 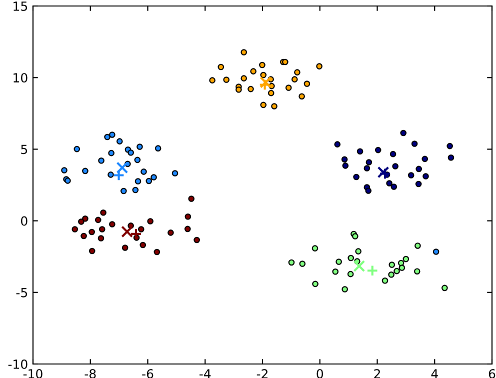 I want to click on x-tick-label: -2, so click(x=262, y=373).